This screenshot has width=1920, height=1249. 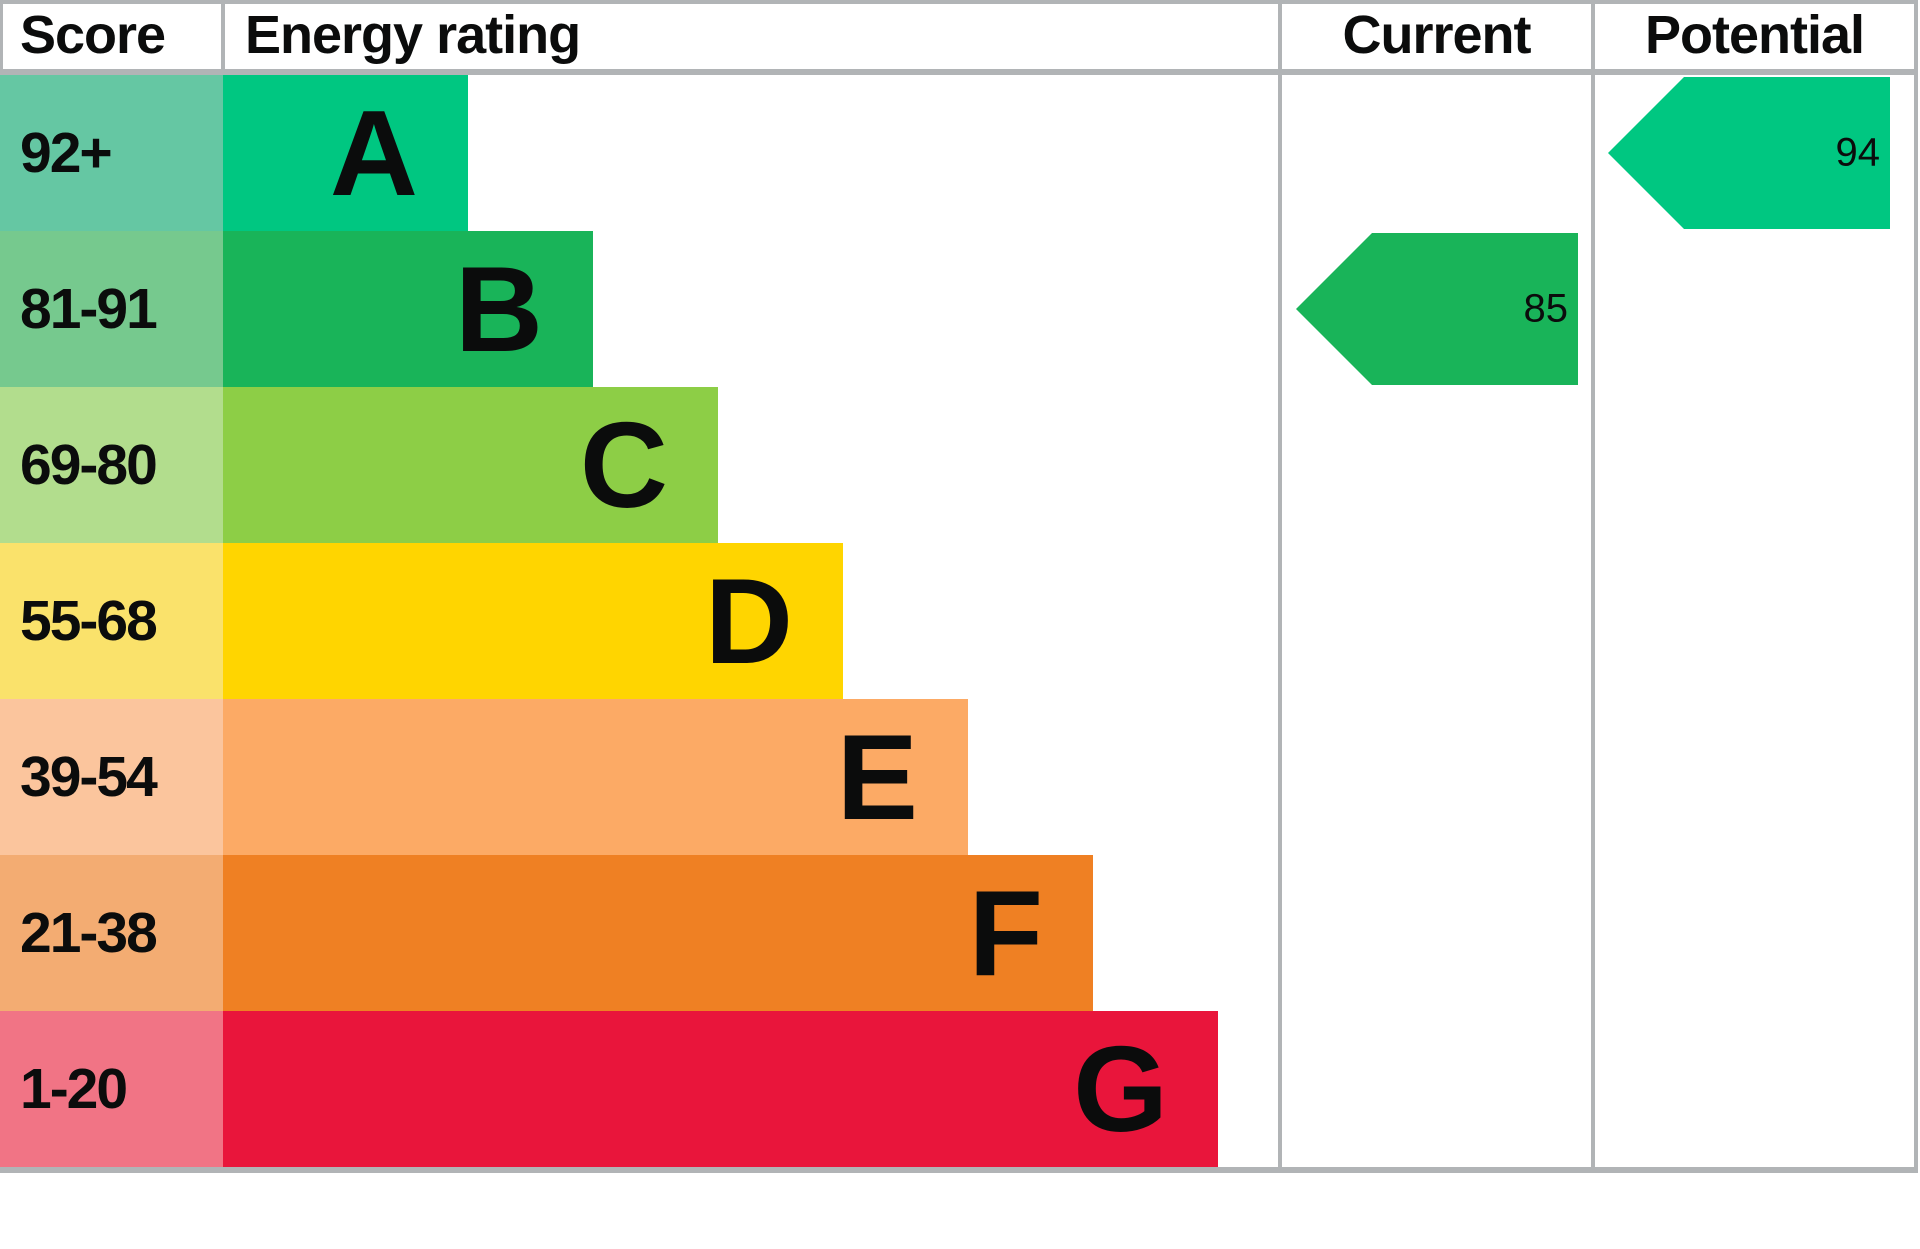 What do you see at coordinates (751, 34) in the screenshot?
I see `energy-rating-column-header: Energy rating` at bounding box center [751, 34].